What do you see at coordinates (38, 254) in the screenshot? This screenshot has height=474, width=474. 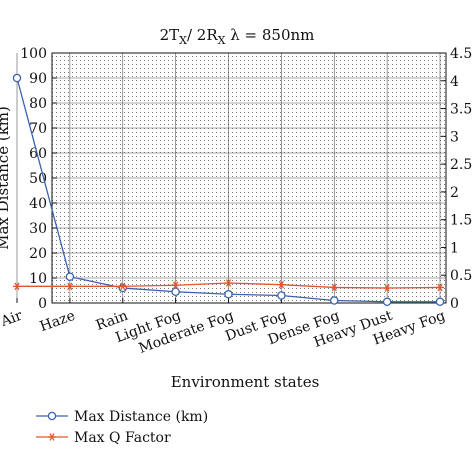 I see `left-tick-label: 20` at bounding box center [38, 254].